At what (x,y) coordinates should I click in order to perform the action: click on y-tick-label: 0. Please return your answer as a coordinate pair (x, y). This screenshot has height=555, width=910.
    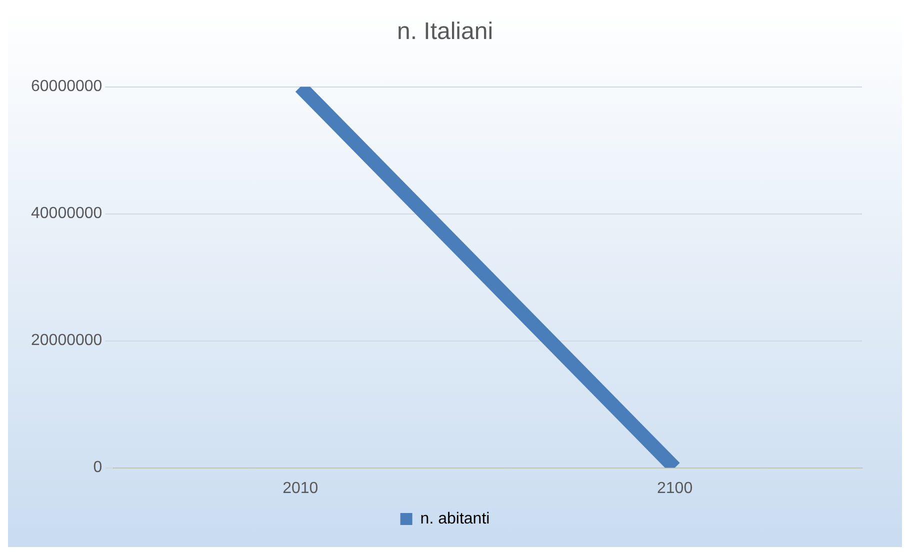
    Looking at the image, I should click on (97, 467).